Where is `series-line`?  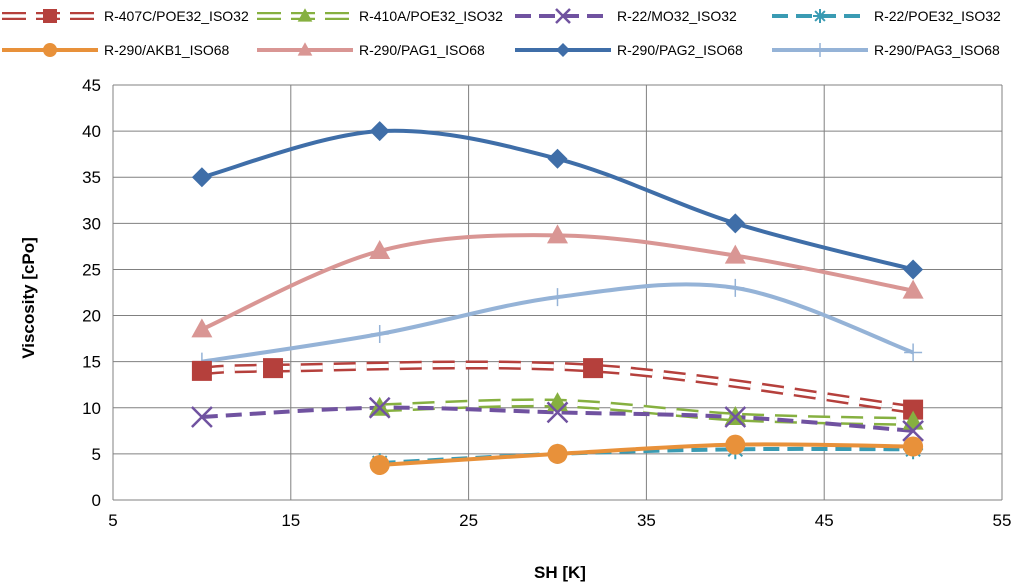 series-line is located at coordinates (646, 454).